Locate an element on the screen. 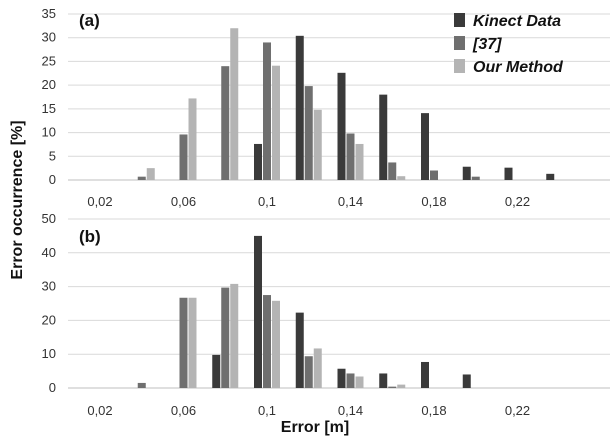 The width and height of the screenshot is (610, 439). y-tick-label: 40 is located at coordinates (49, 252).